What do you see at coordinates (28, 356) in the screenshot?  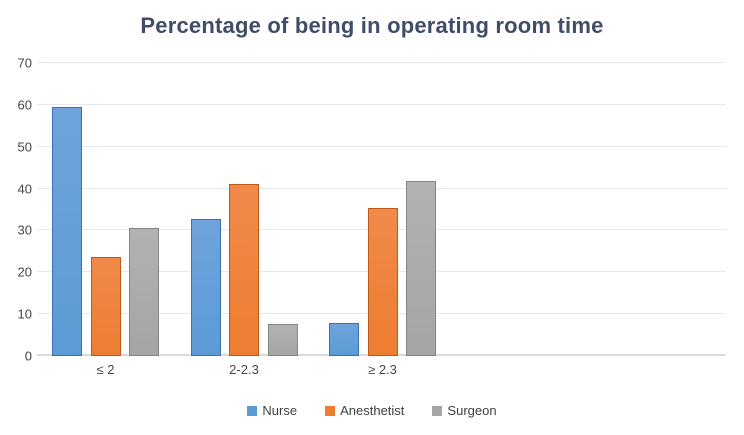 I see `y-axis-tick-label: 0` at bounding box center [28, 356].